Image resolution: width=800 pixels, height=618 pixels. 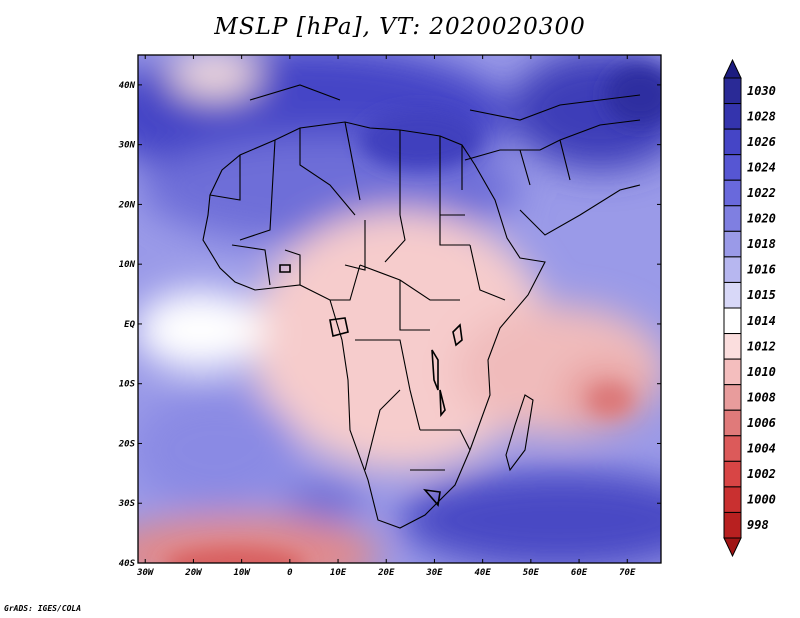 I want to click on chart-title: MSLP [hPa], VT: 2020020300, so click(x=400, y=27).